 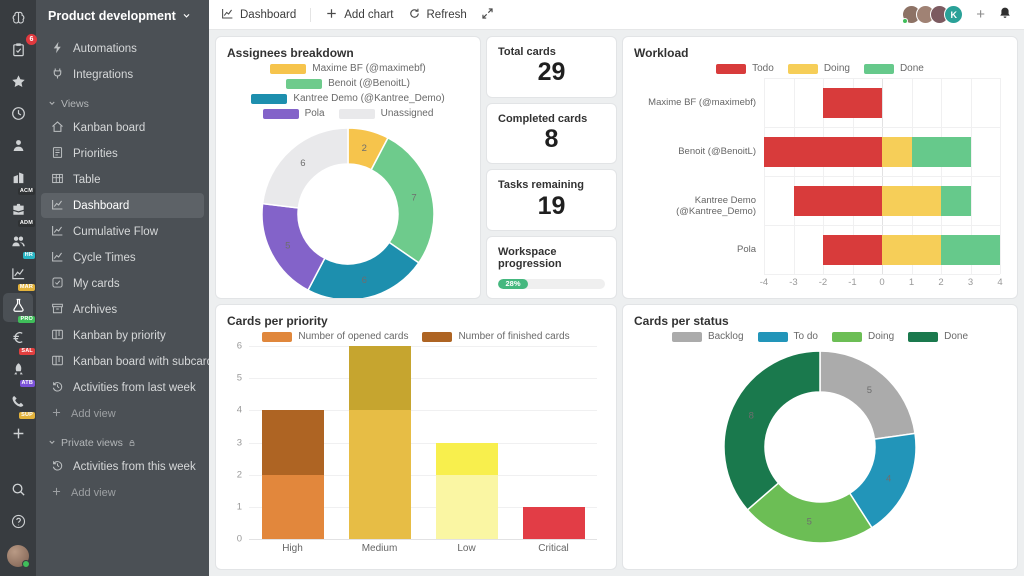 What do you see at coordinates (239, 442) in the screenshot?
I see `y-axis-tick: 3` at bounding box center [239, 442].